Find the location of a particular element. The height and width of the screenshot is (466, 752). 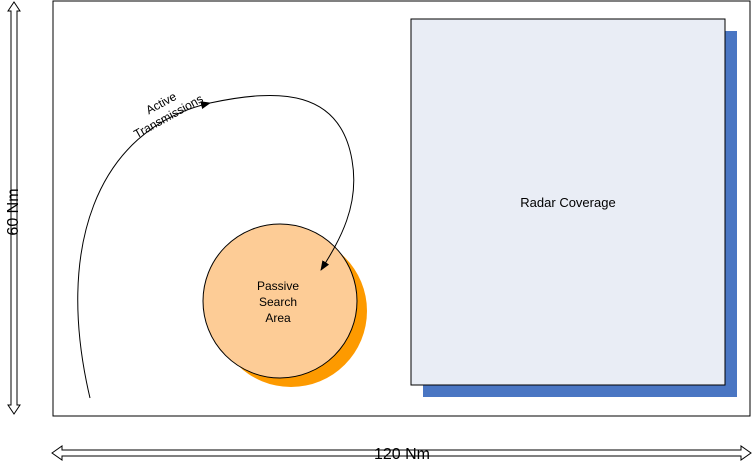

height-dimension-arrow is located at coordinates (14, 208).